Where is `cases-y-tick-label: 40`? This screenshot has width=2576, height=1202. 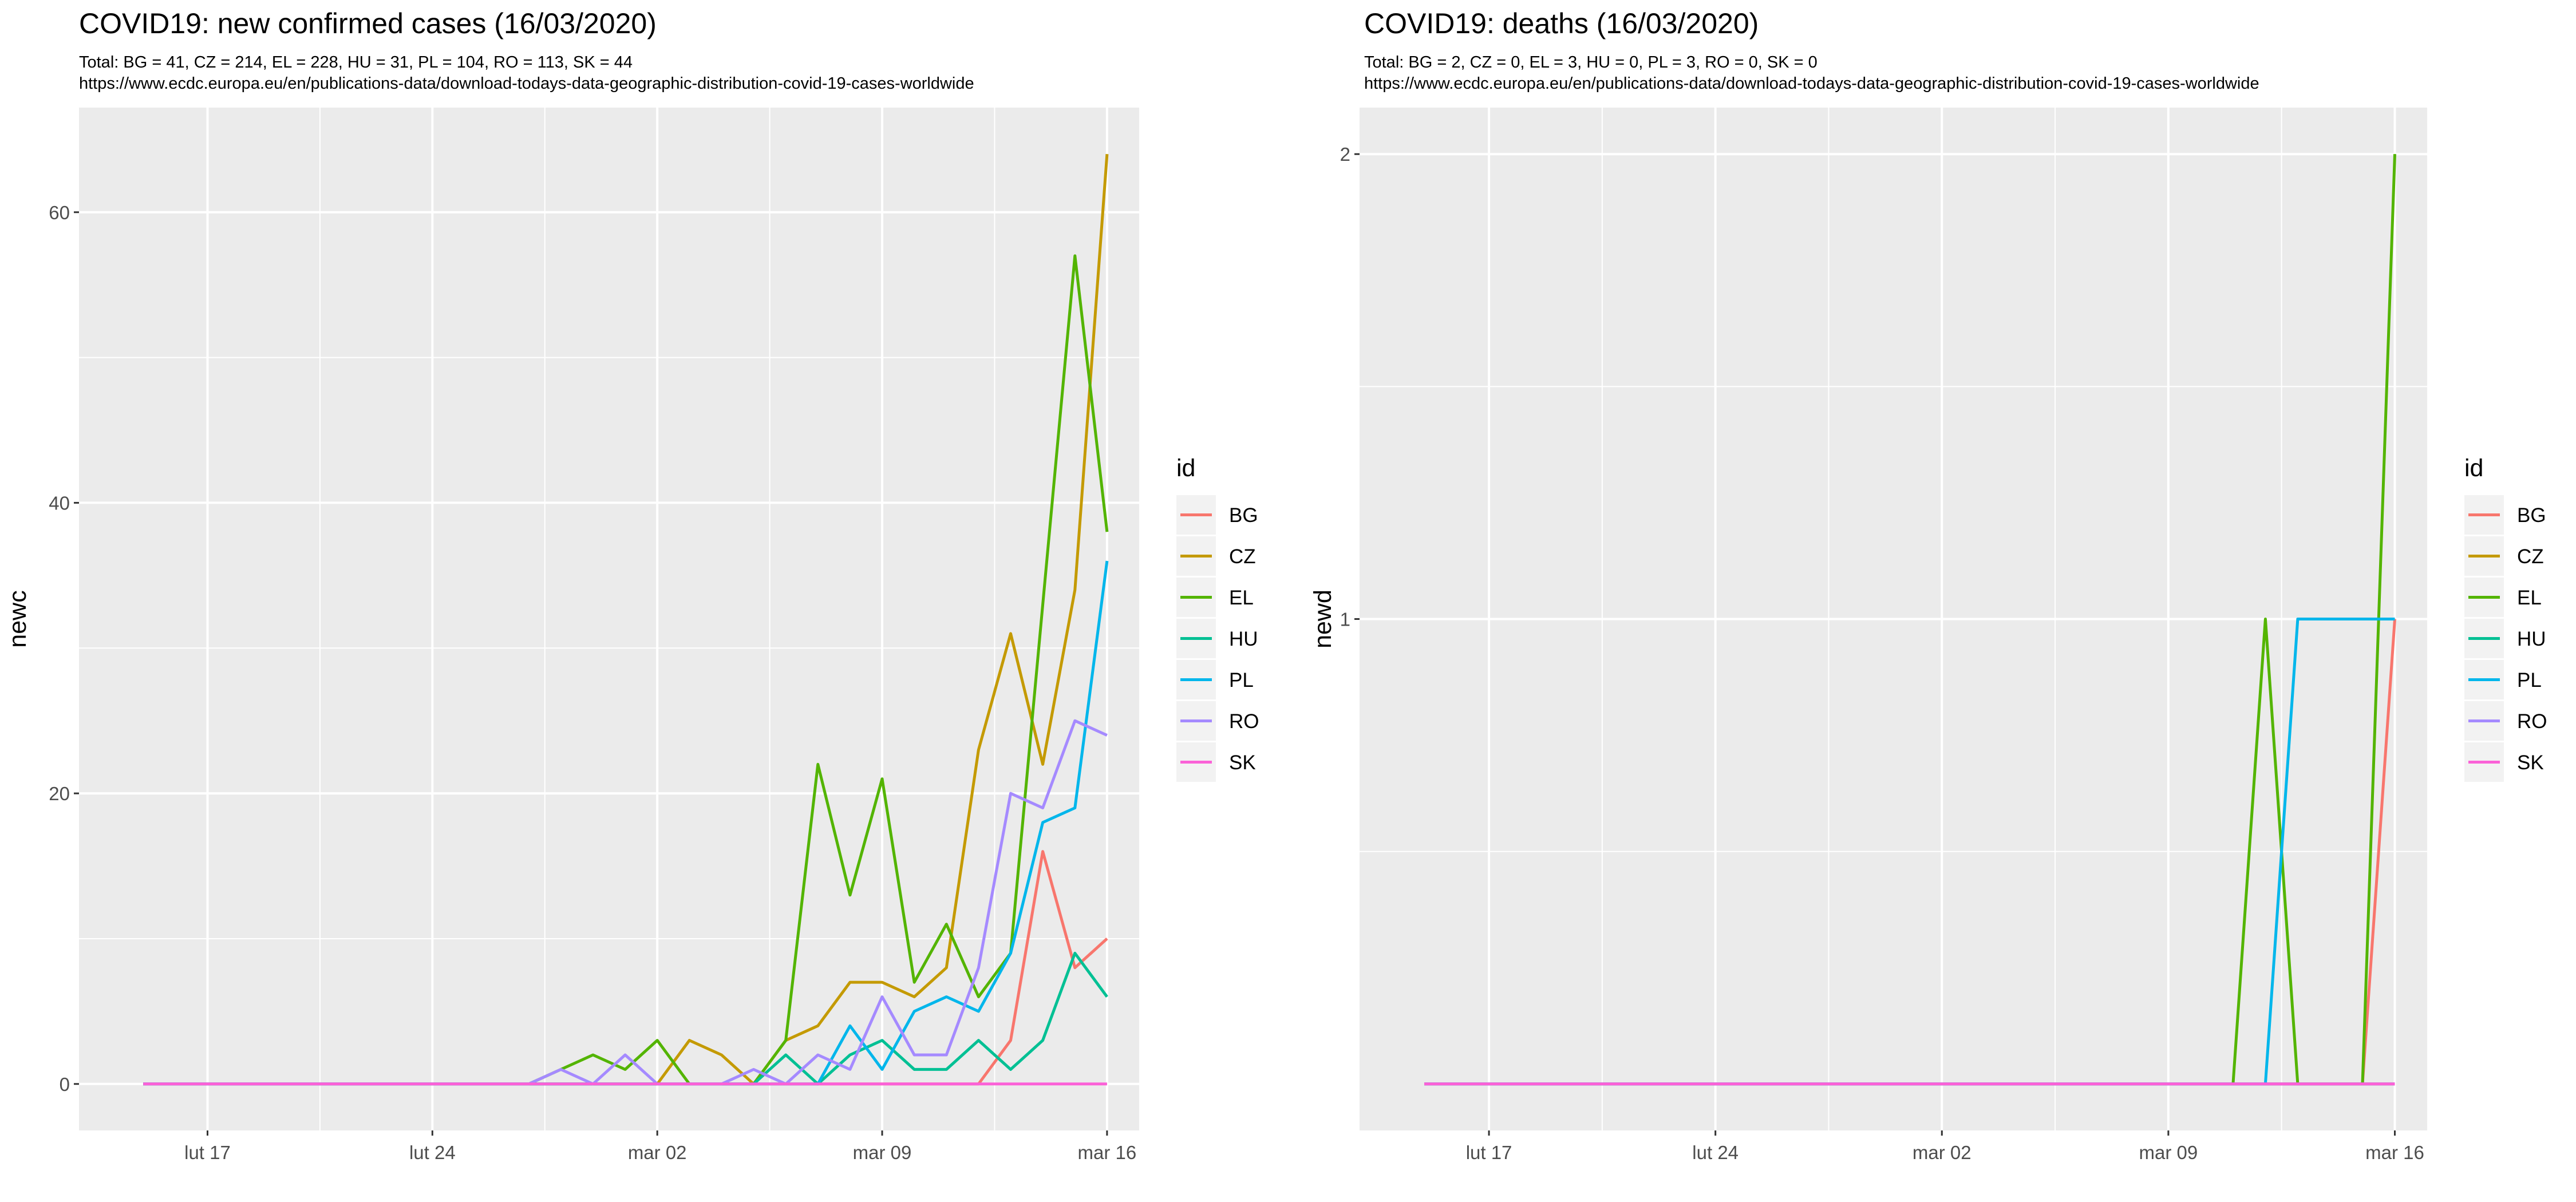 cases-y-tick-label: 40 is located at coordinates (59, 502).